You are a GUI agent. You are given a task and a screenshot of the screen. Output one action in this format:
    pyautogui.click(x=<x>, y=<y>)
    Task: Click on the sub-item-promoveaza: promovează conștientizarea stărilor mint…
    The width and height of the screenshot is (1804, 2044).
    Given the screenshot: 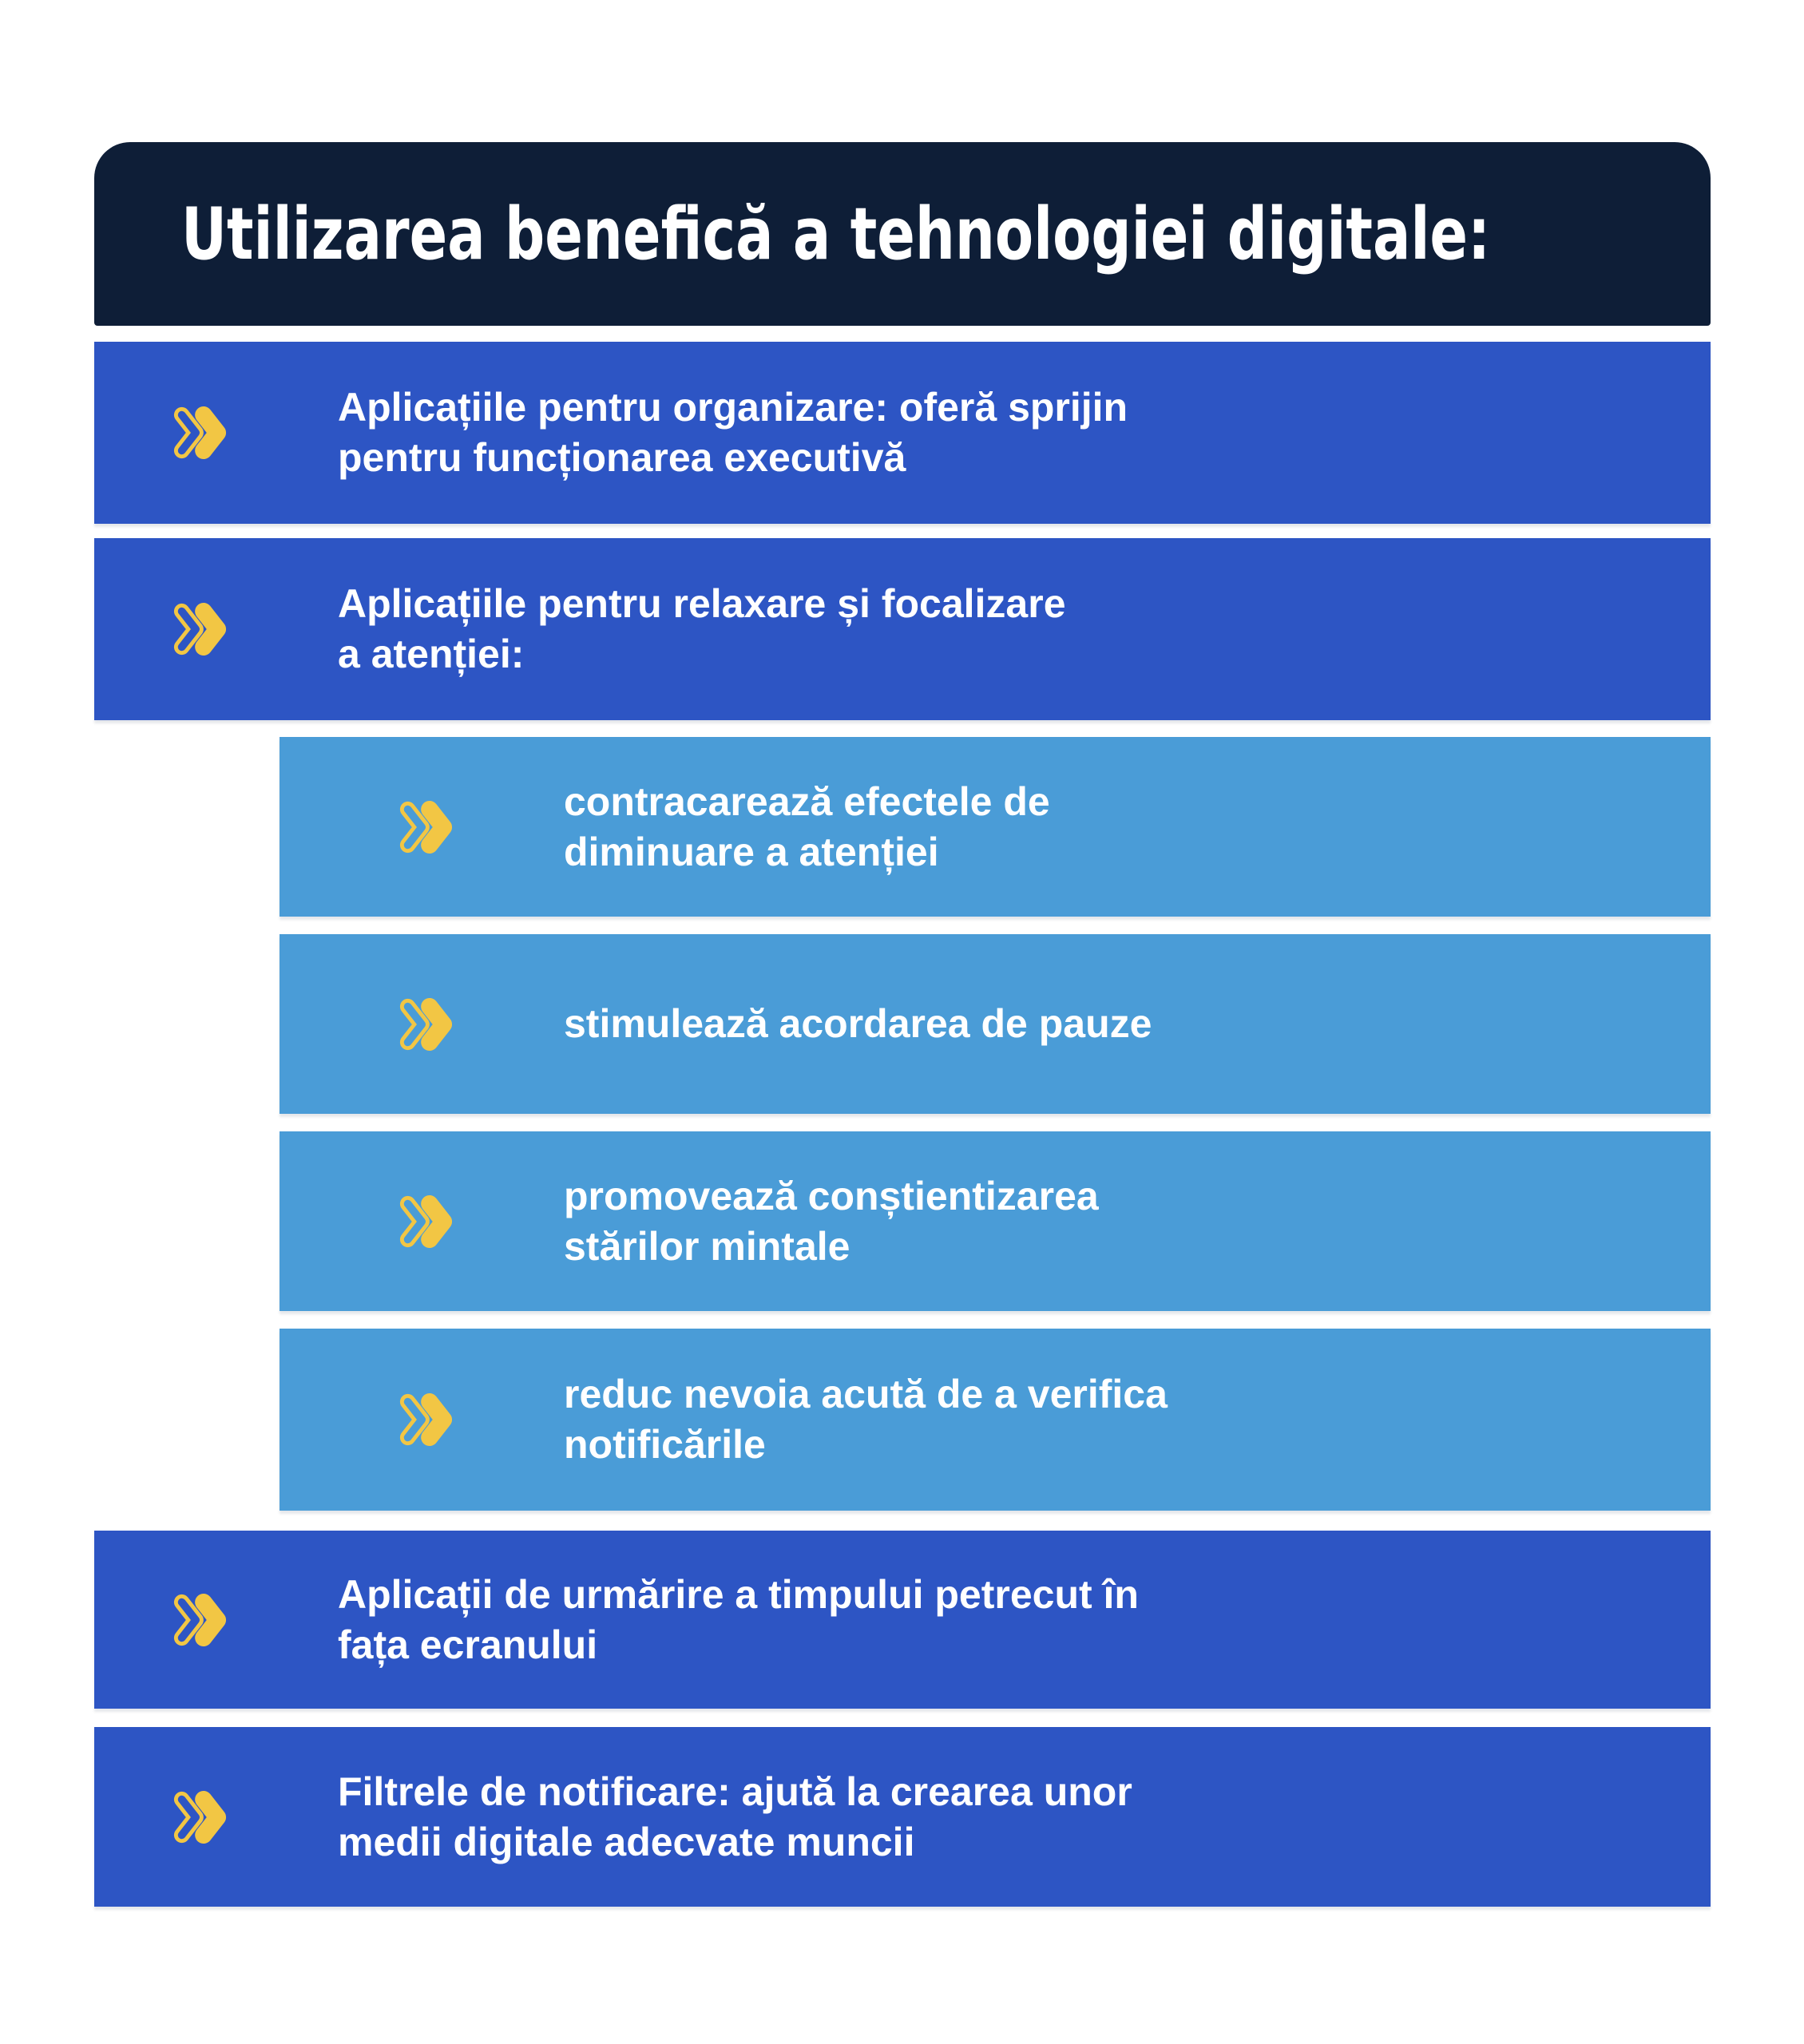 What is the action you would take?
    pyautogui.click(x=996, y=1221)
    